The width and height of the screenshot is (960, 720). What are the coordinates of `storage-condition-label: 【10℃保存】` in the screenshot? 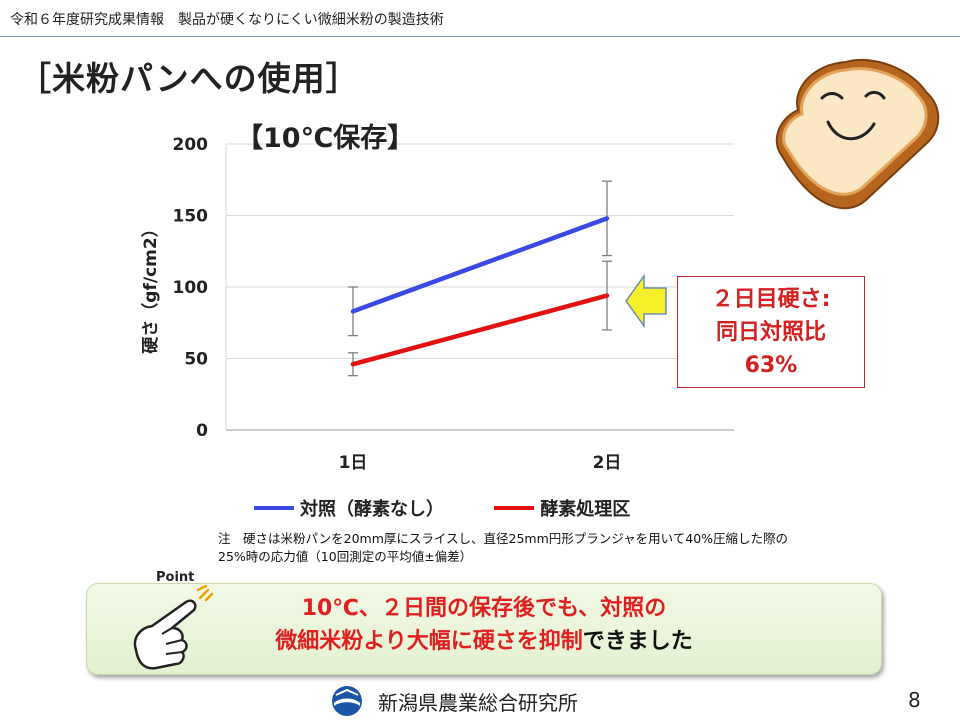 It's located at (325, 138).